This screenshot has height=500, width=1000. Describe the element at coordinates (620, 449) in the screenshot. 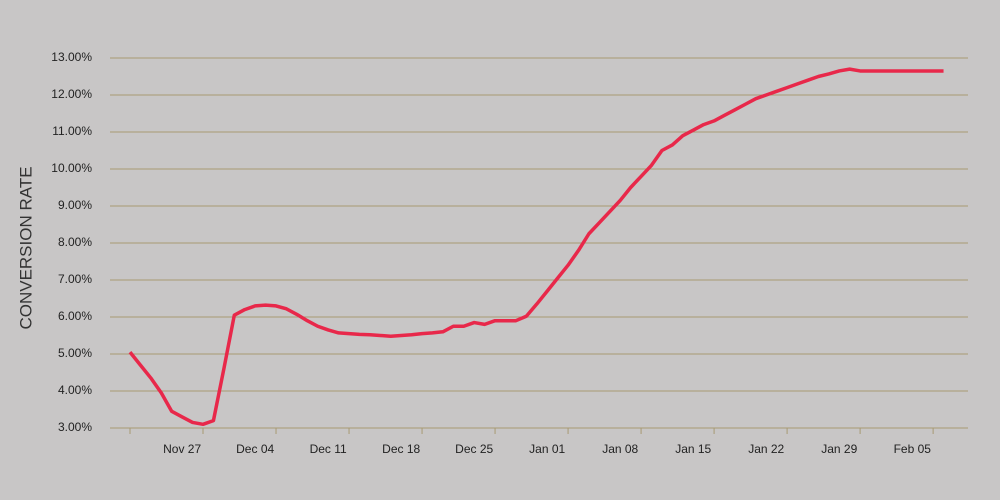

I see `x-tick-label: Jan 08` at that location.